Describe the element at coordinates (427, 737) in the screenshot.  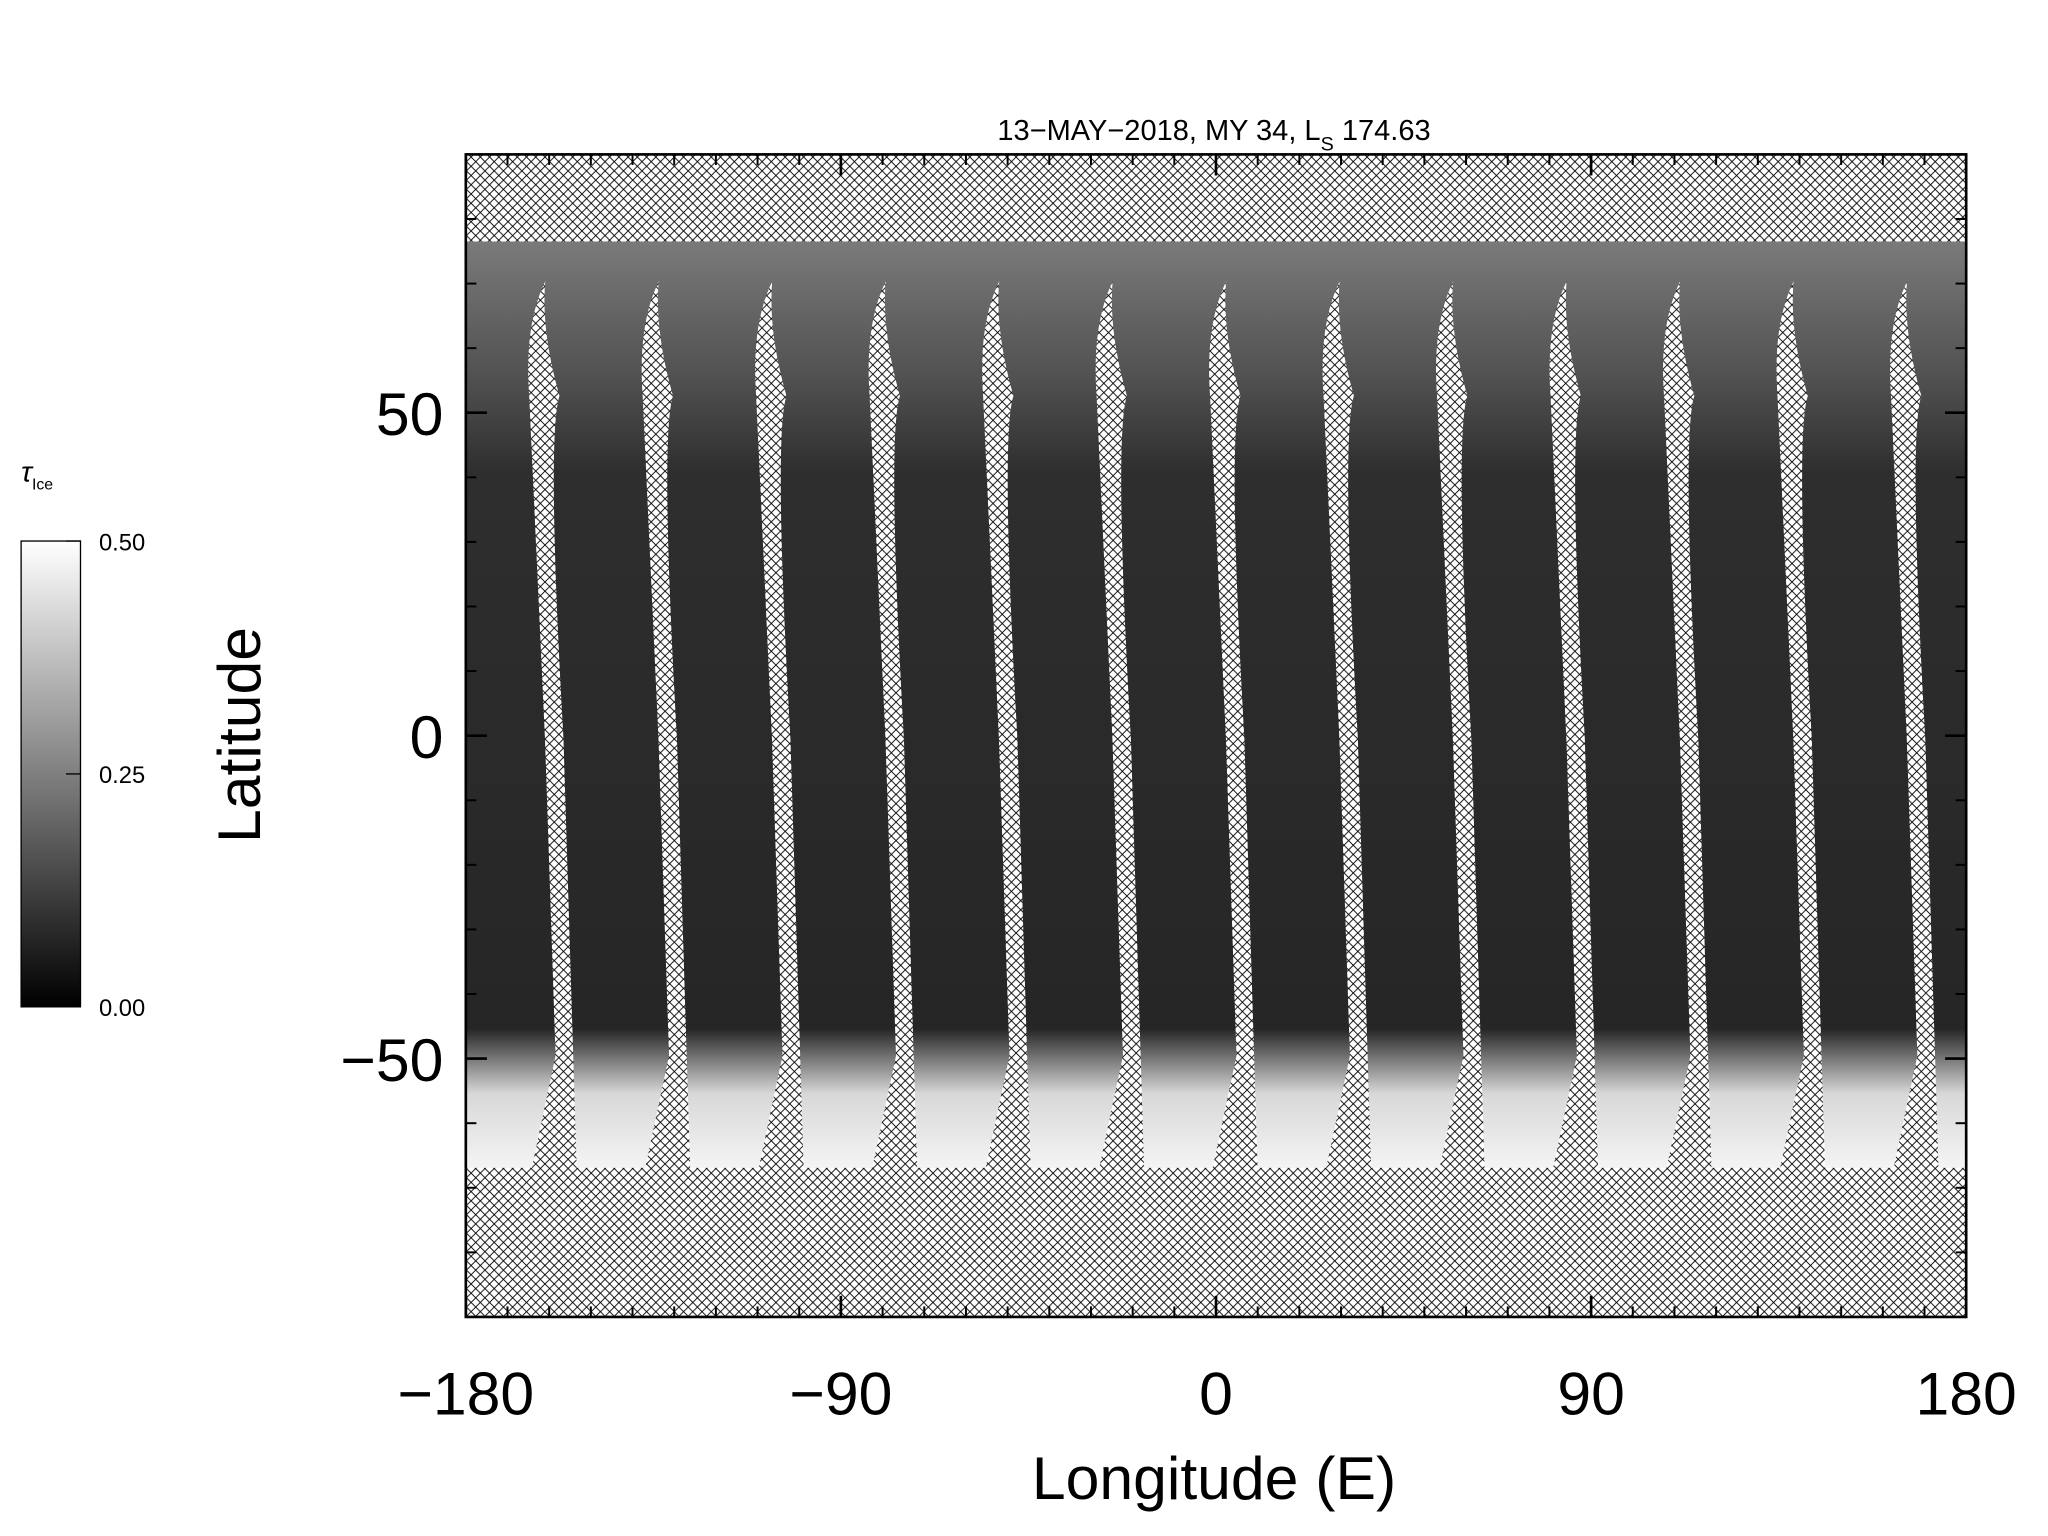
I see `y-tick-label: 0` at that location.